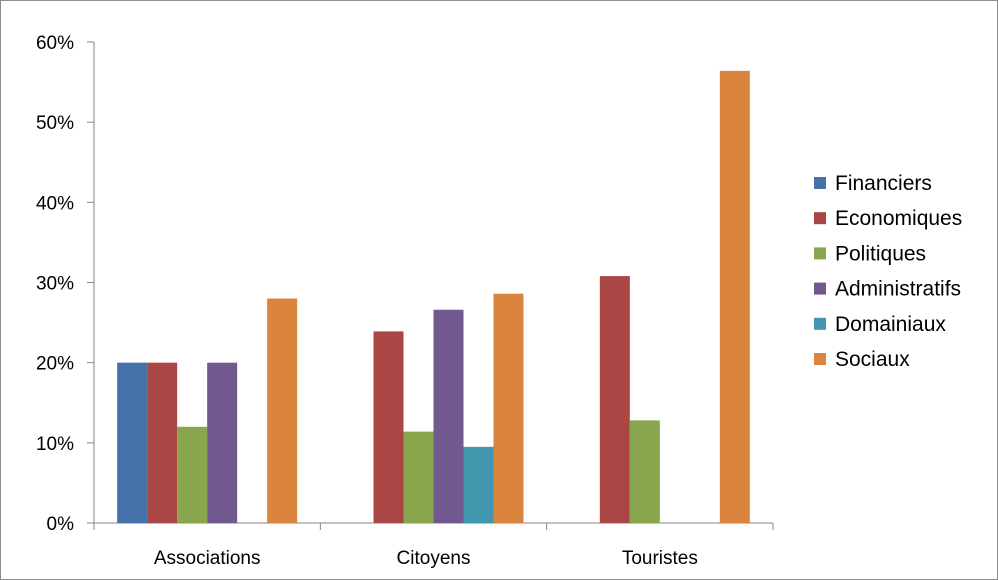 The width and height of the screenshot is (998, 580). Describe the element at coordinates (61, 524) in the screenshot. I see `y-tick-label: 0%` at that location.